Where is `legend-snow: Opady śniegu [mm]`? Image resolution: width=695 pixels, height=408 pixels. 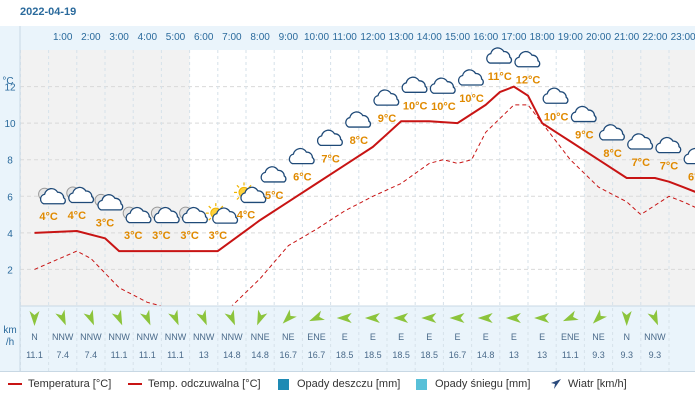
legend-snow: Opady śniegu [mm] is located at coordinates (473, 384).